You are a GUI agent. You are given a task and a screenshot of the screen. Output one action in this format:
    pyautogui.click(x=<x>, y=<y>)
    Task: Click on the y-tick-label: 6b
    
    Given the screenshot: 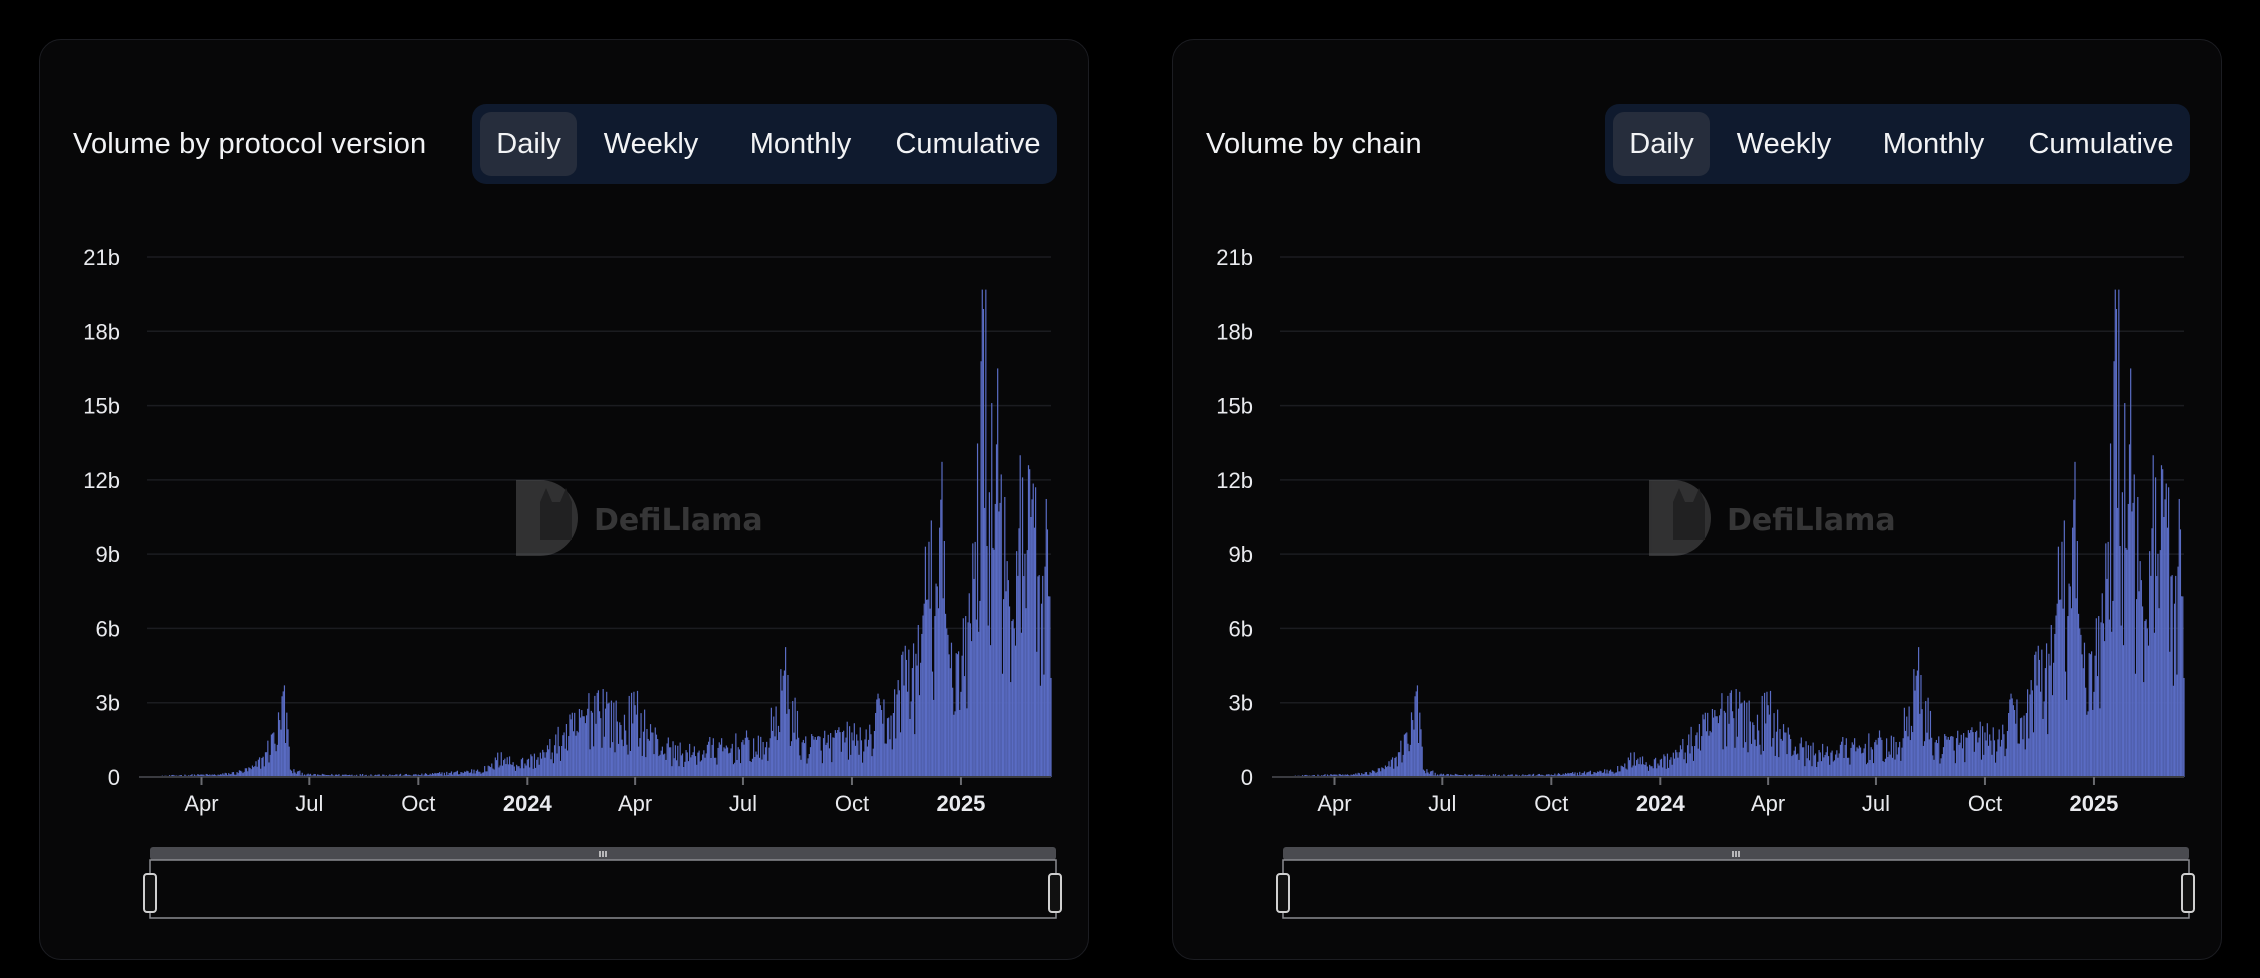 What is the action you would take?
    pyautogui.click(x=108, y=628)
    